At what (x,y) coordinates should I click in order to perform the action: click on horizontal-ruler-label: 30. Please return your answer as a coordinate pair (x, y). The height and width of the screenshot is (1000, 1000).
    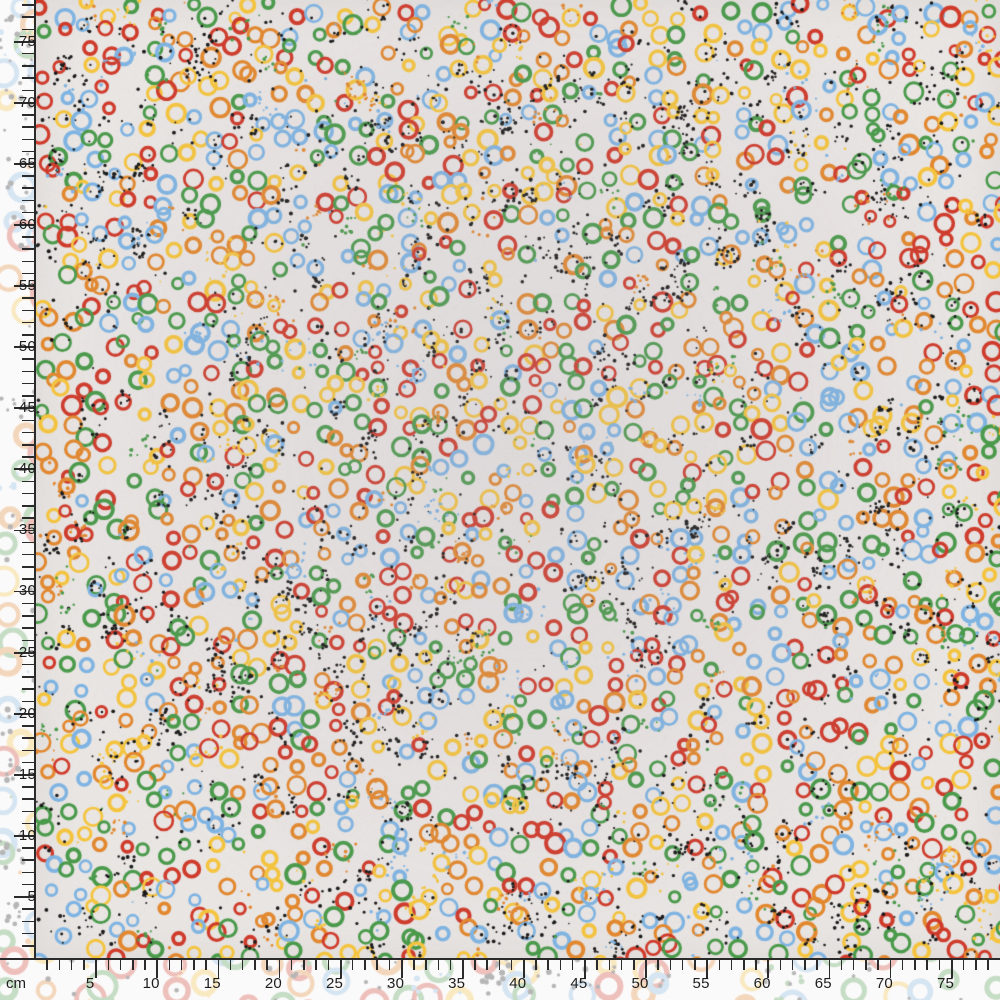
    Looking at the image, I should click on (396, 983).